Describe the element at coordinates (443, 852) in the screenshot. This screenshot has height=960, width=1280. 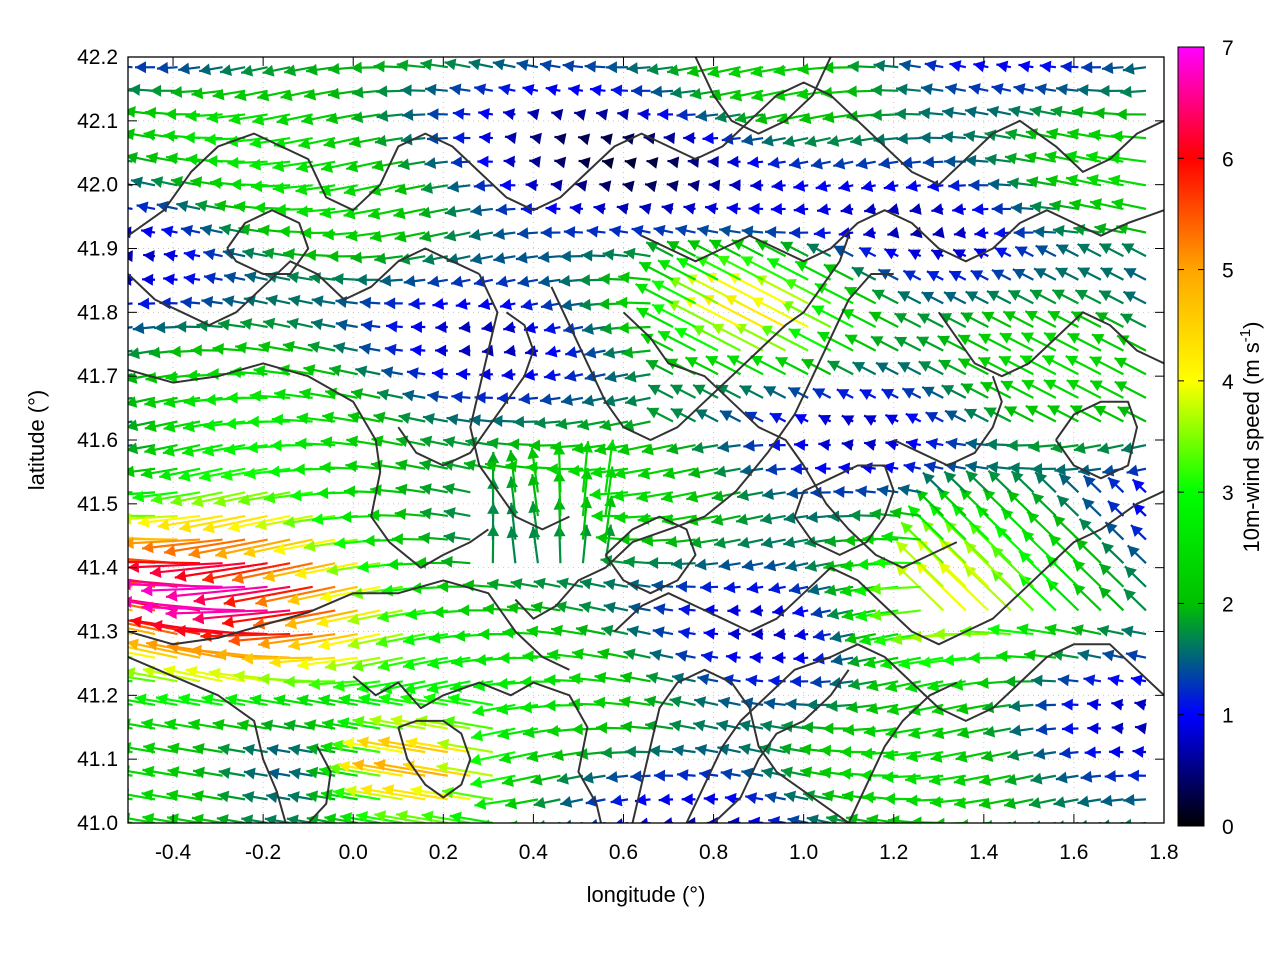
I see `x-tick-label: 0.2` at that location.